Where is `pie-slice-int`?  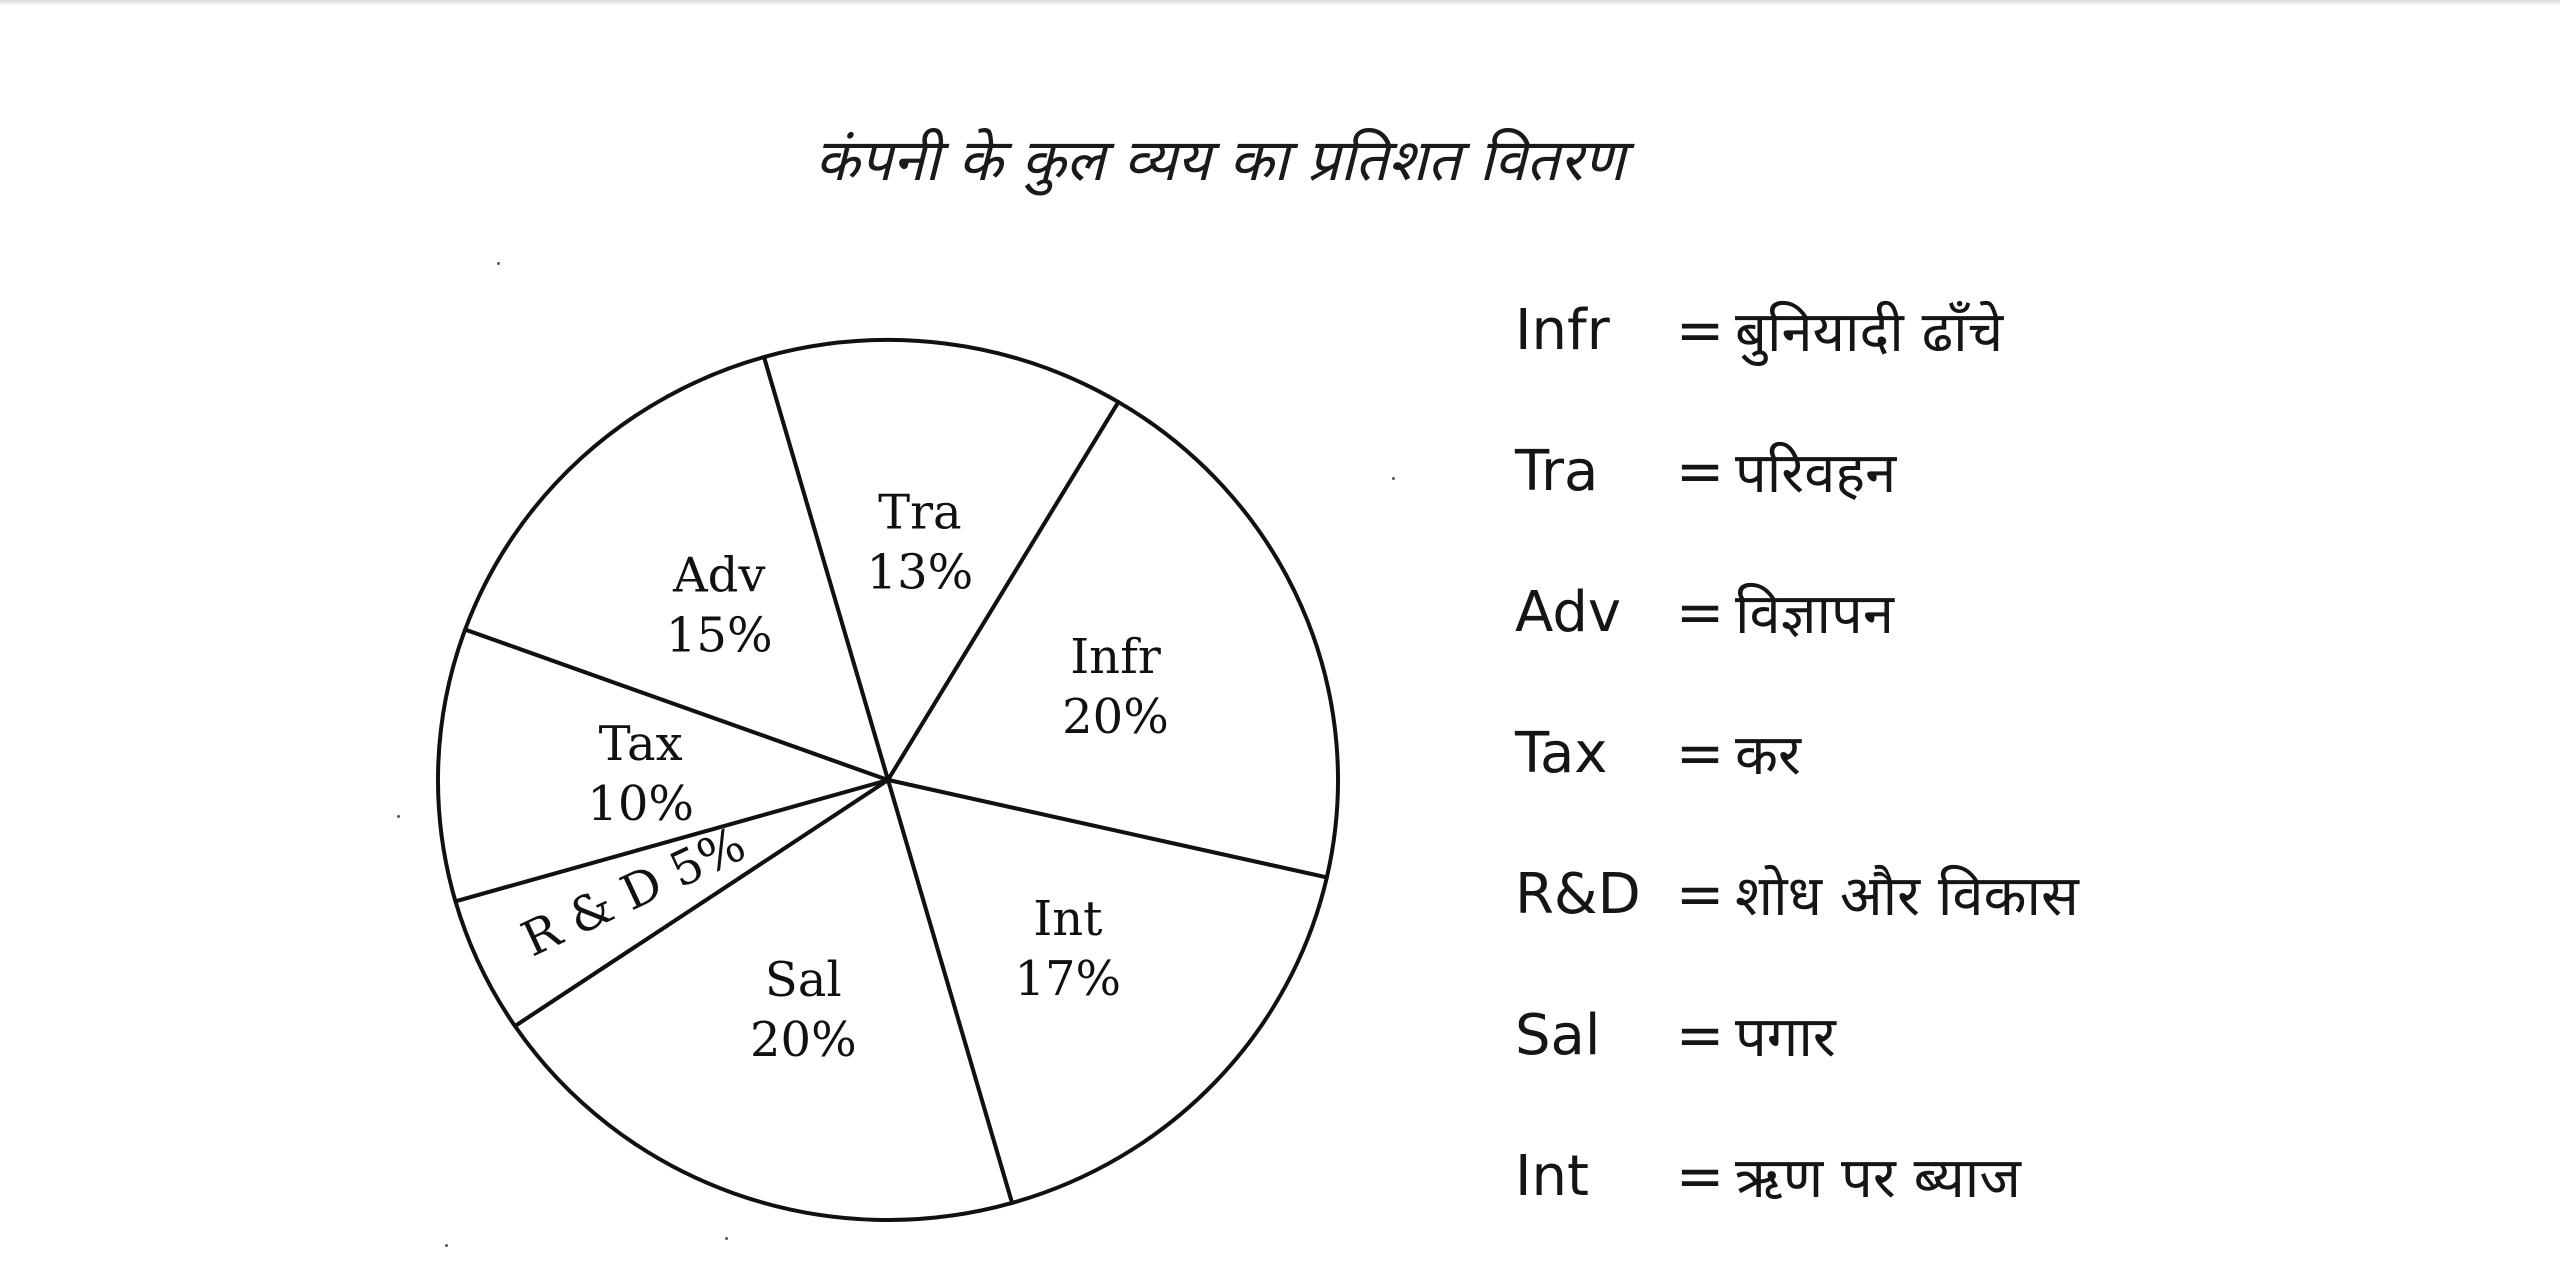 pie-slice-int is located at coordinates (1107, 991).